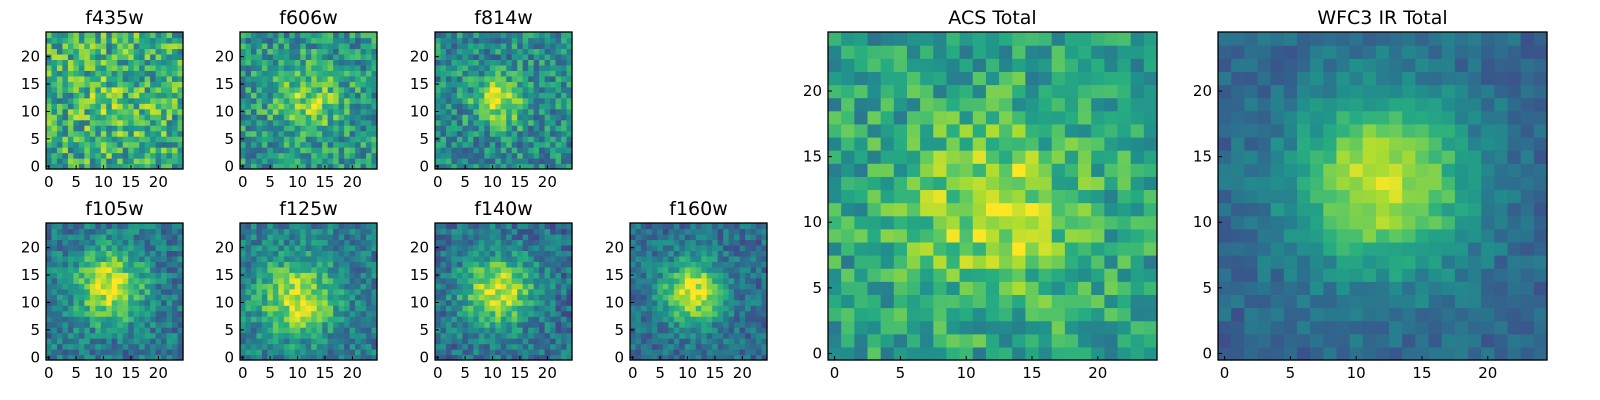 This screenshot has height=400, width=1600. What do you see at coordinates (438, 373) in the screenshot?
I see `x-tick-label: 0` at bounding box center [438, 373].